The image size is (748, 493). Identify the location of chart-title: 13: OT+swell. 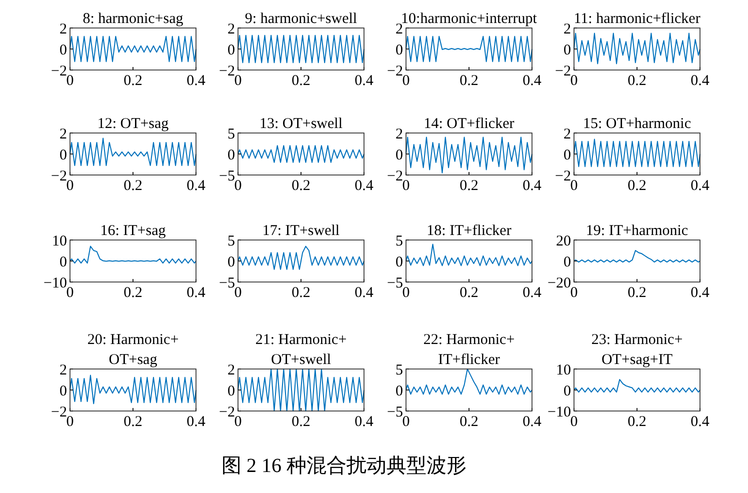
(301, 124).